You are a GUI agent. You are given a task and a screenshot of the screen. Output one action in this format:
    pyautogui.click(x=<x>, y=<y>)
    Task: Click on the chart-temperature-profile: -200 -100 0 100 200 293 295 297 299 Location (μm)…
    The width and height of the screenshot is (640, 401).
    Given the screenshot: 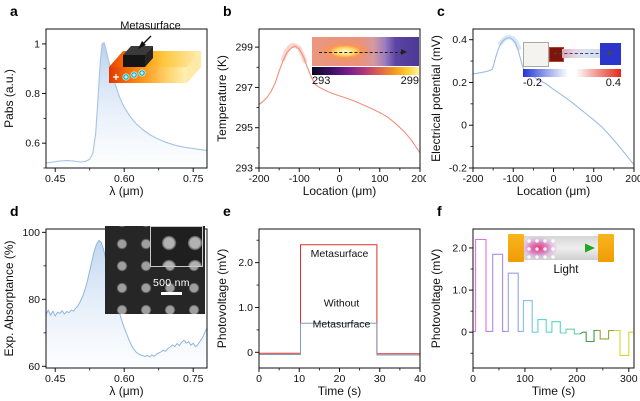 What is the action you would take?
    pyautogui.click(x=320, y=113)
    